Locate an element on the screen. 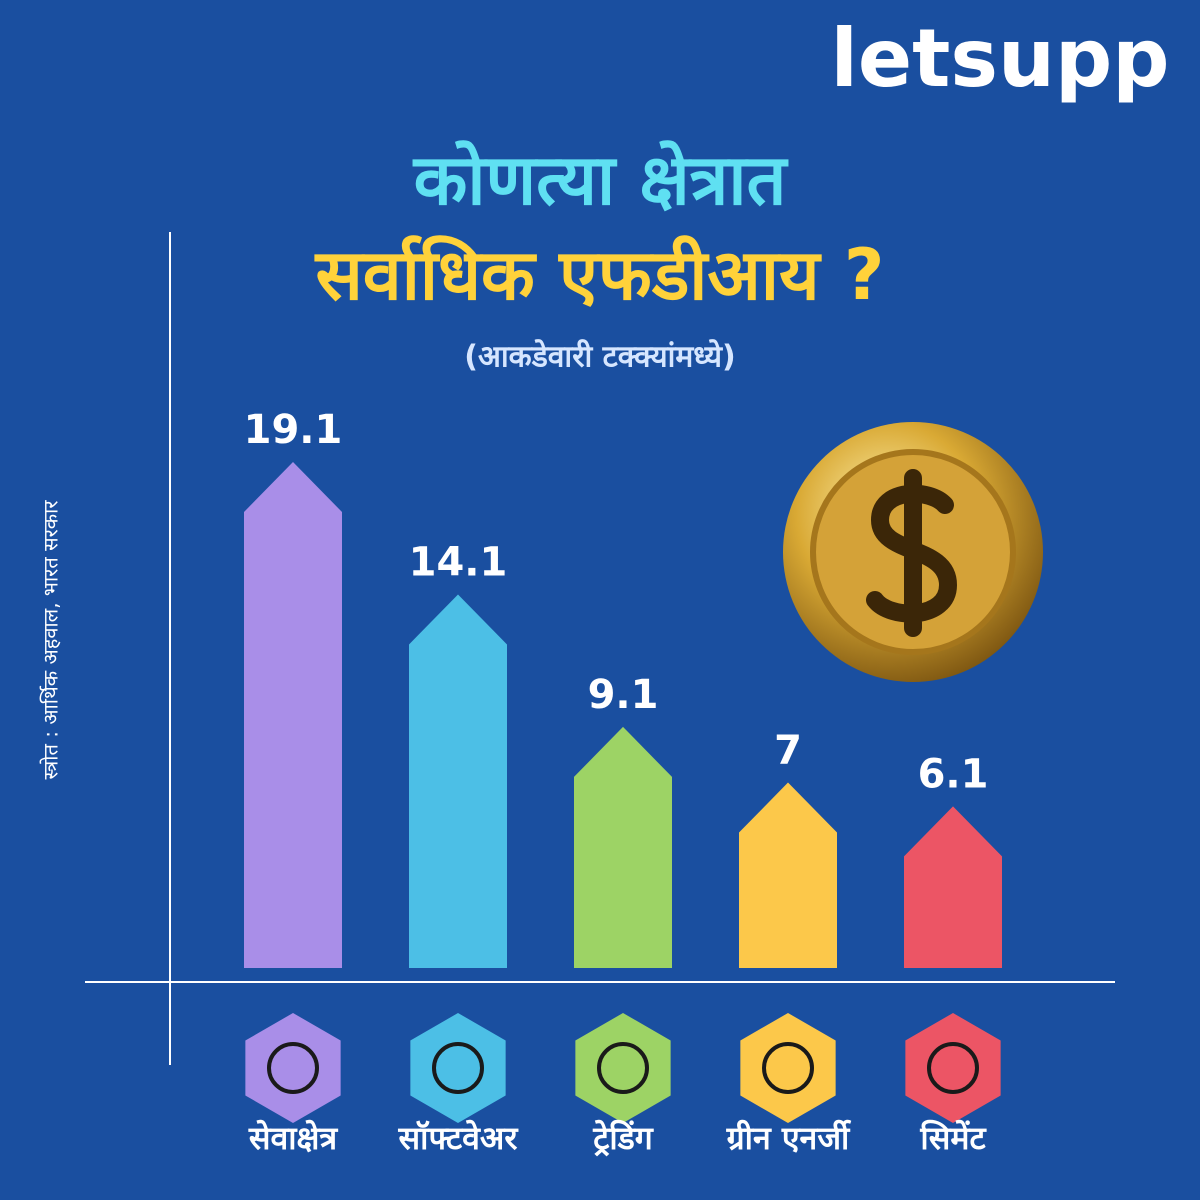  logo: letsupp is located at coordinates (999, 58).